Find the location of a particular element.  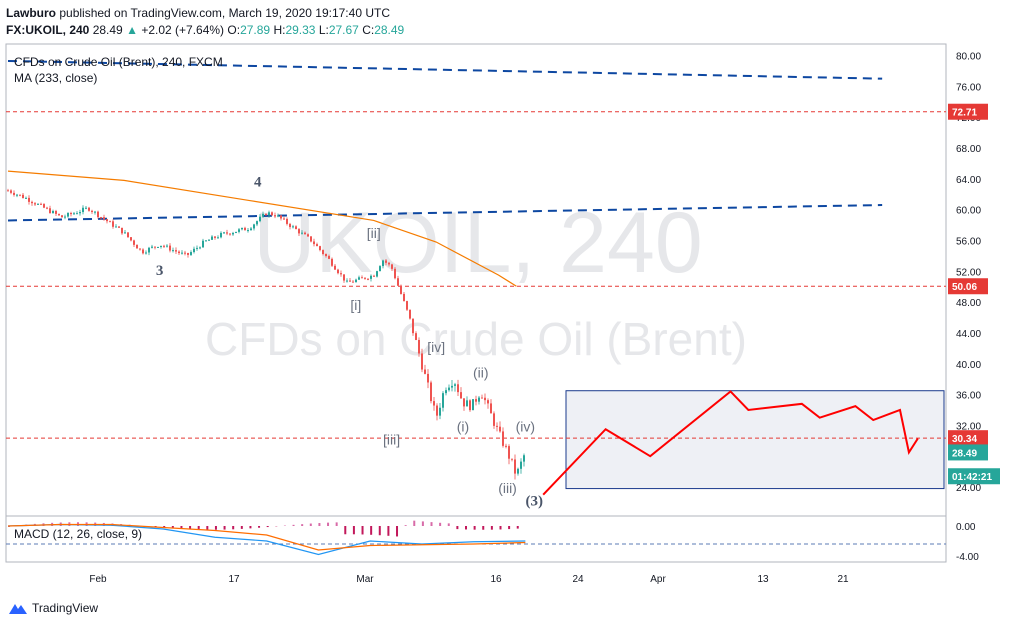

time-tick: 21 is located at coordinates (843, 579).